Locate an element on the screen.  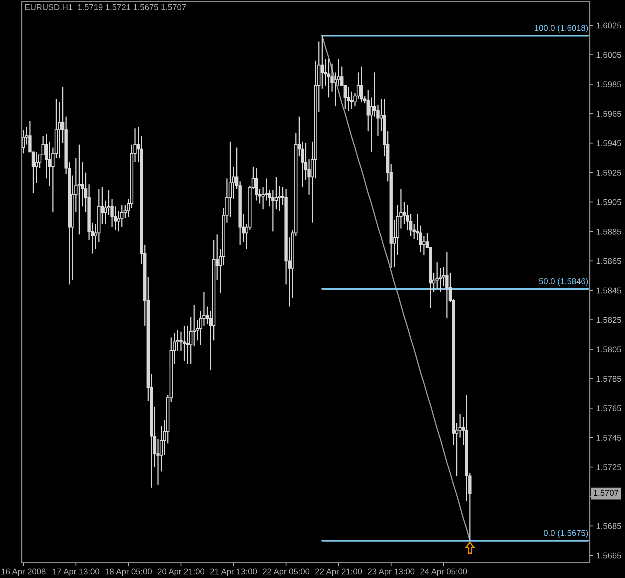
x-tick-label: 24 Apr 05:00 is located at coordinates (444, 572).